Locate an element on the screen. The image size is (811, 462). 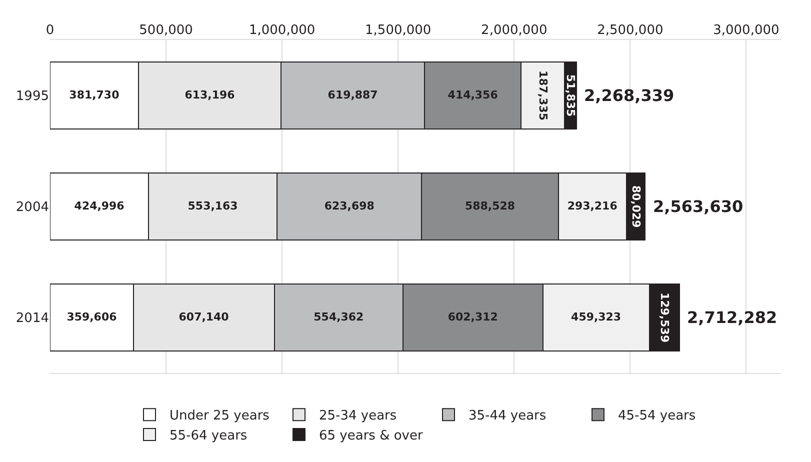
x-tick-label: 2,000,000 is located at coordinates (514, 30).